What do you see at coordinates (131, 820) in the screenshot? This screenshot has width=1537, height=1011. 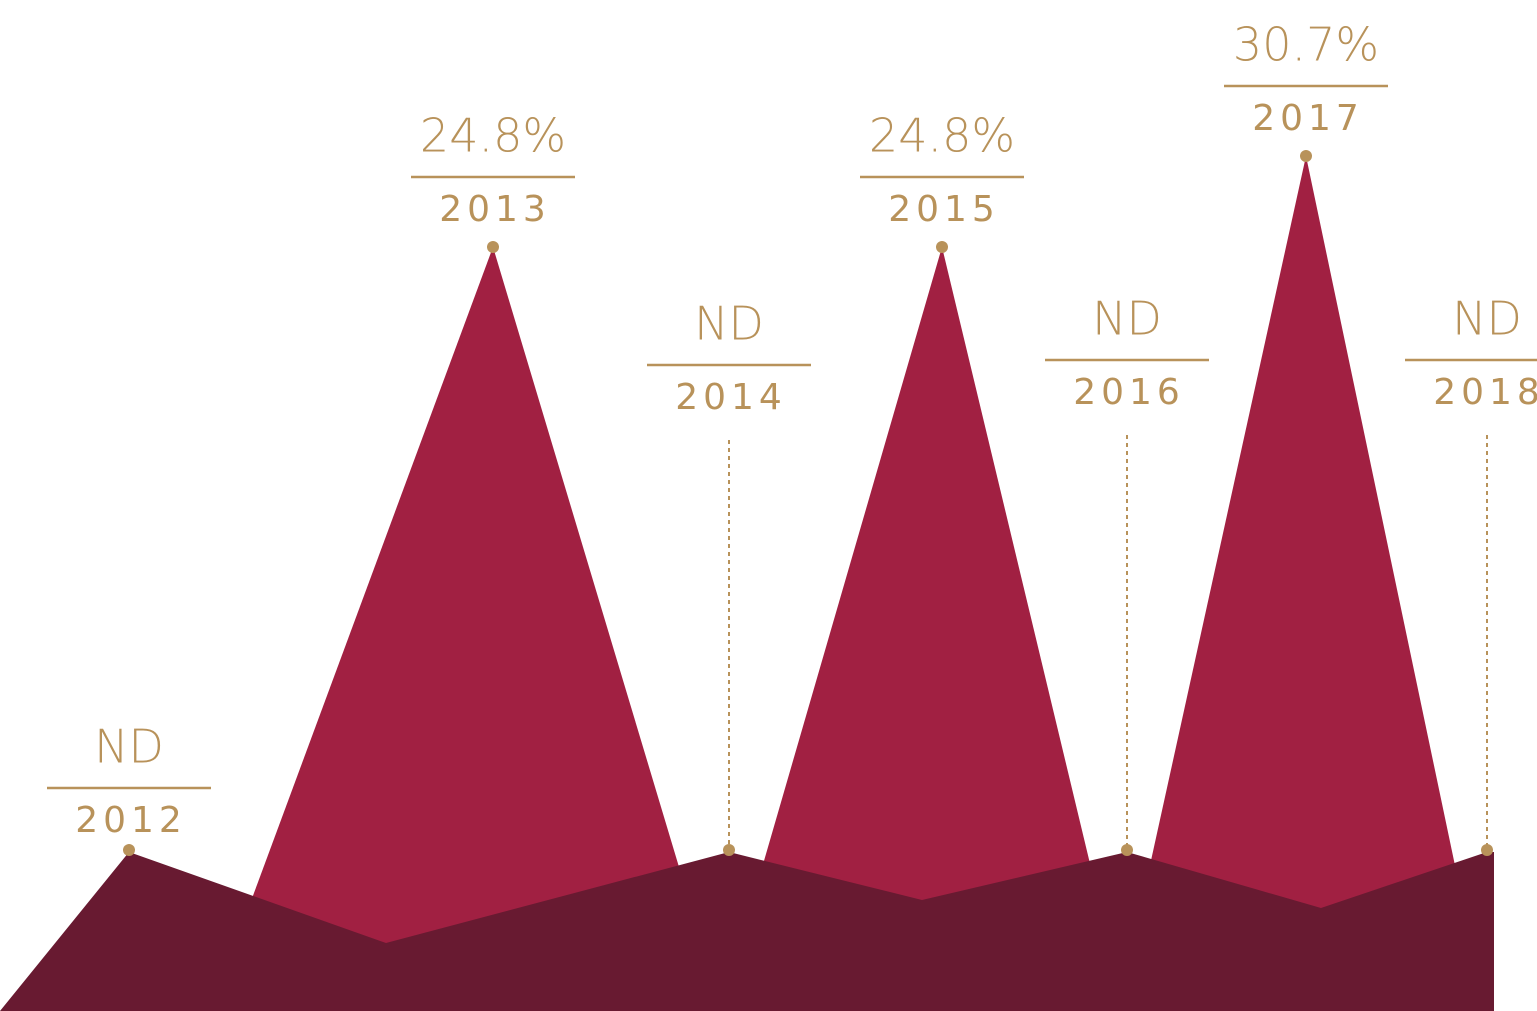 I see `year-label: 2012` at bounding box center [131, 820].